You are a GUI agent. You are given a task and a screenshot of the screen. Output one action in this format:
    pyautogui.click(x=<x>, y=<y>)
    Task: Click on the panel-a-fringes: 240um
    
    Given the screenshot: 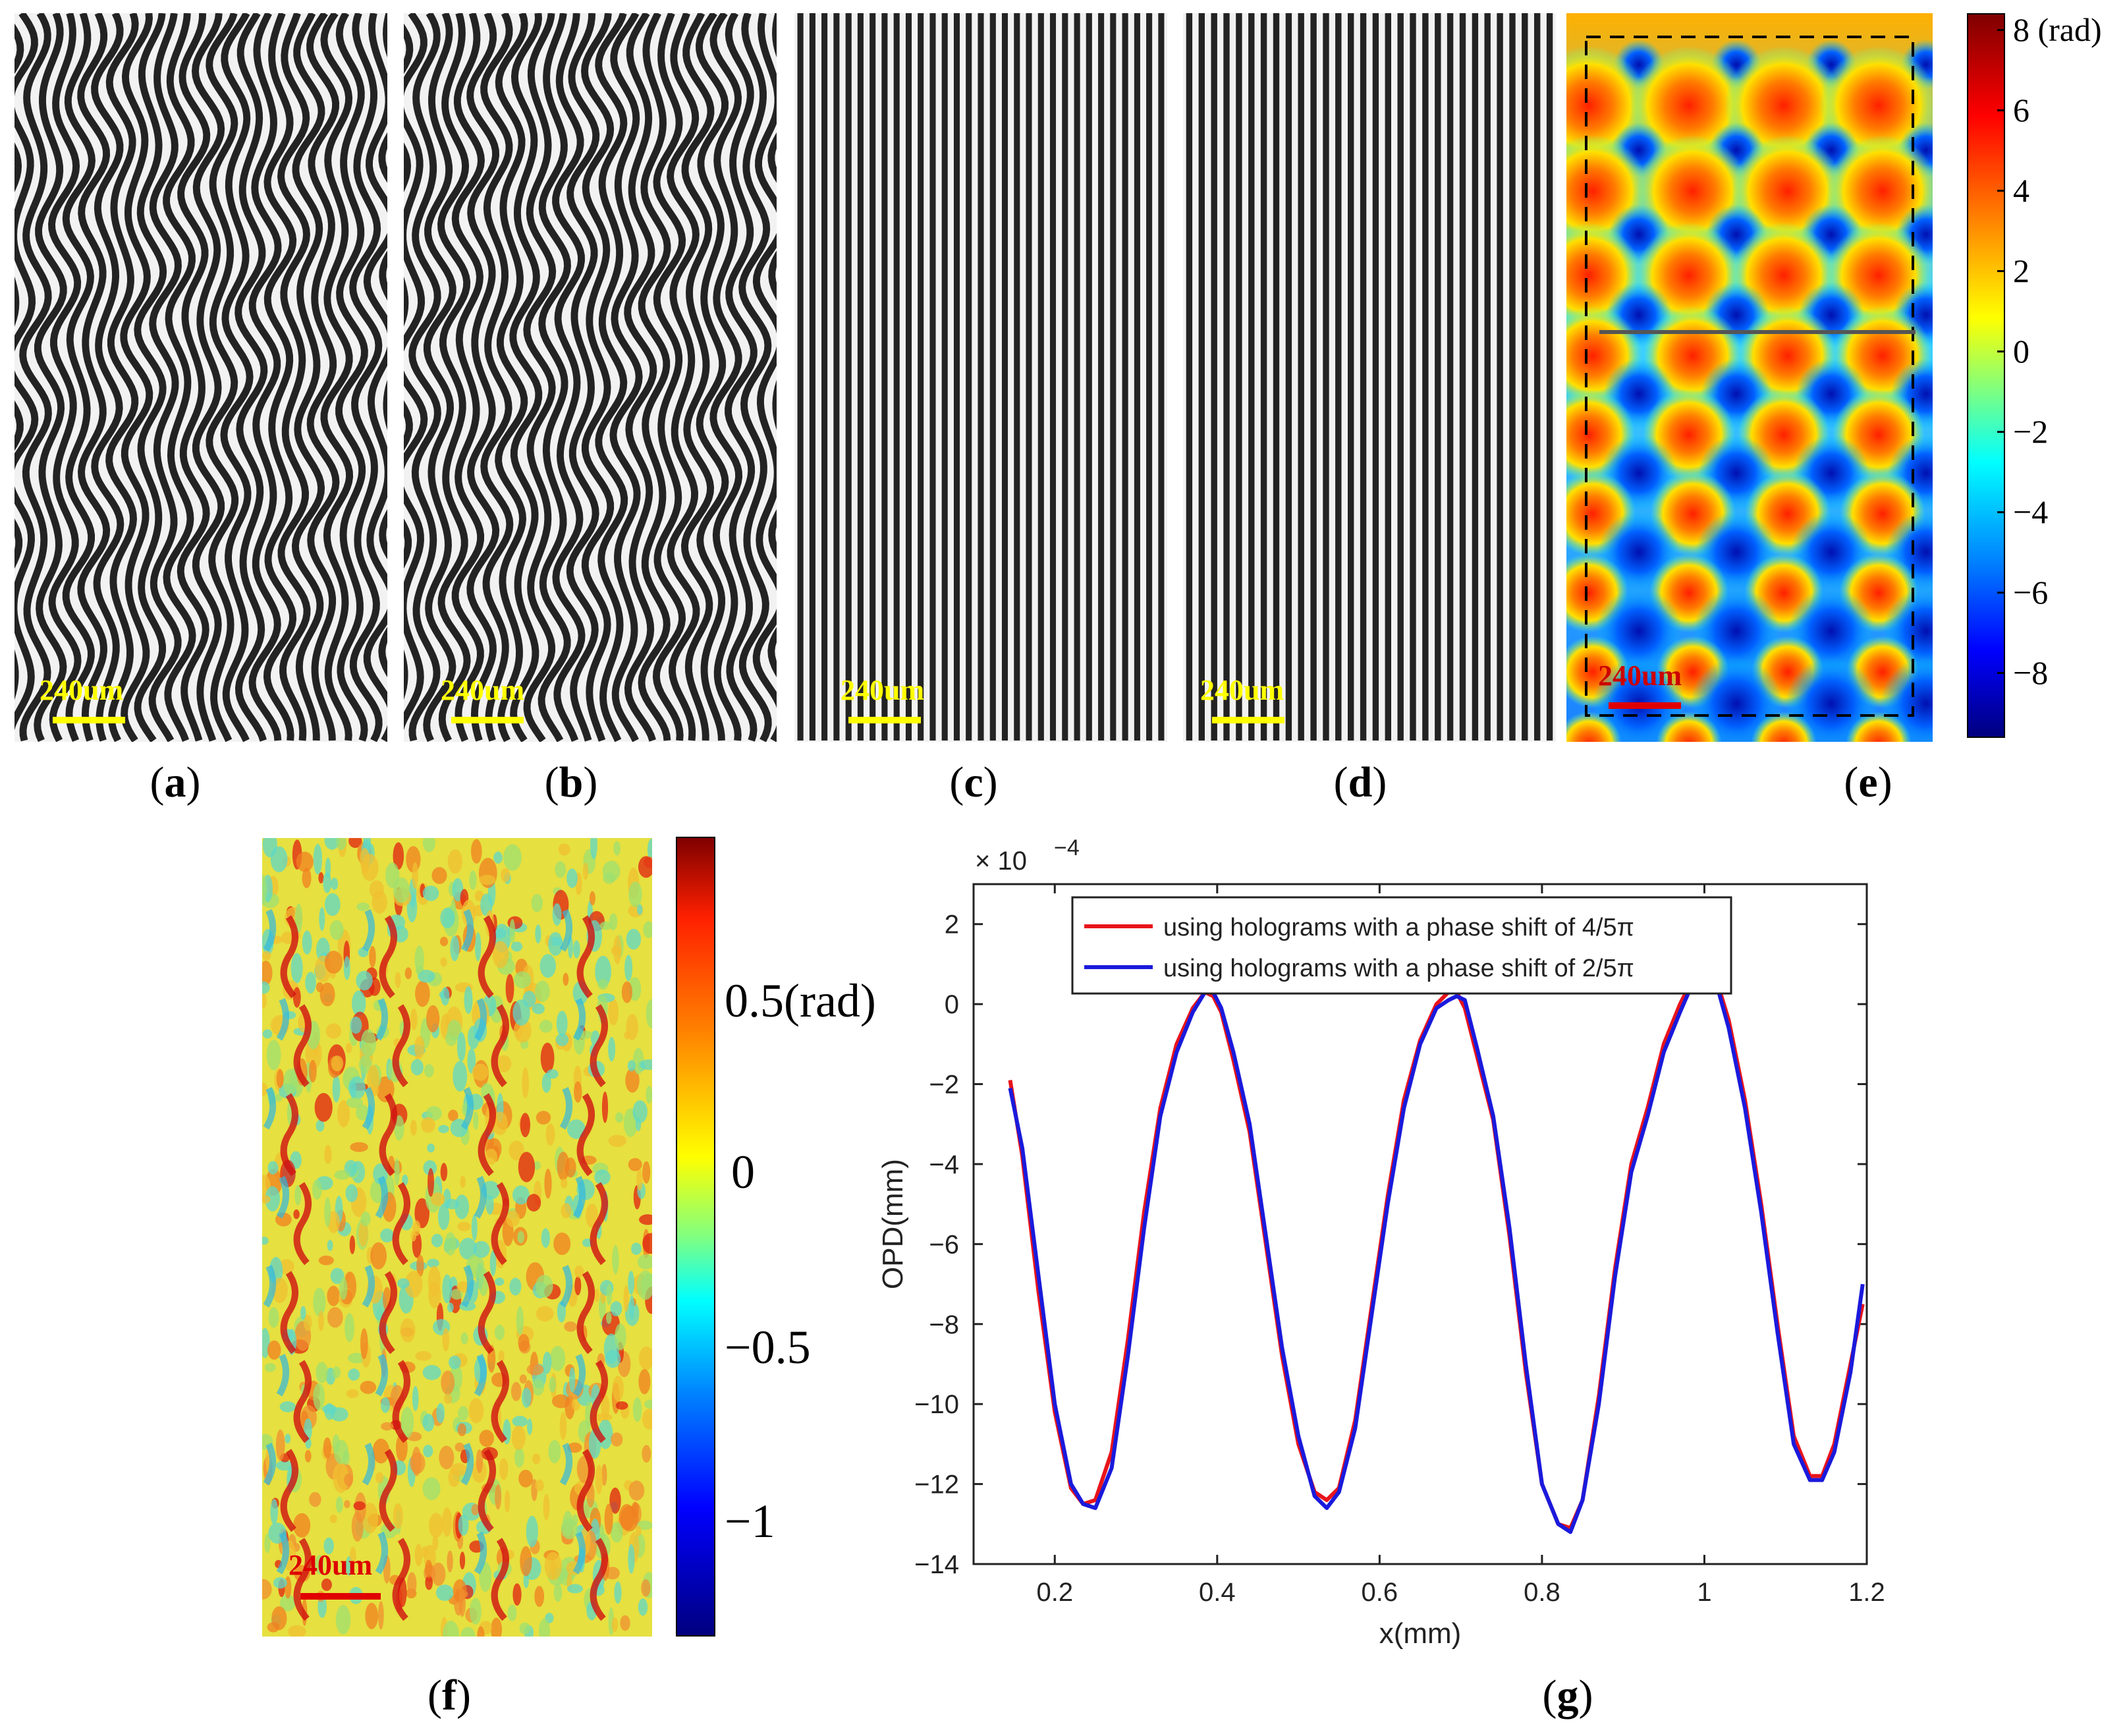 What is the action you would take?
    pyautogui.click(x=200, y=377)
    